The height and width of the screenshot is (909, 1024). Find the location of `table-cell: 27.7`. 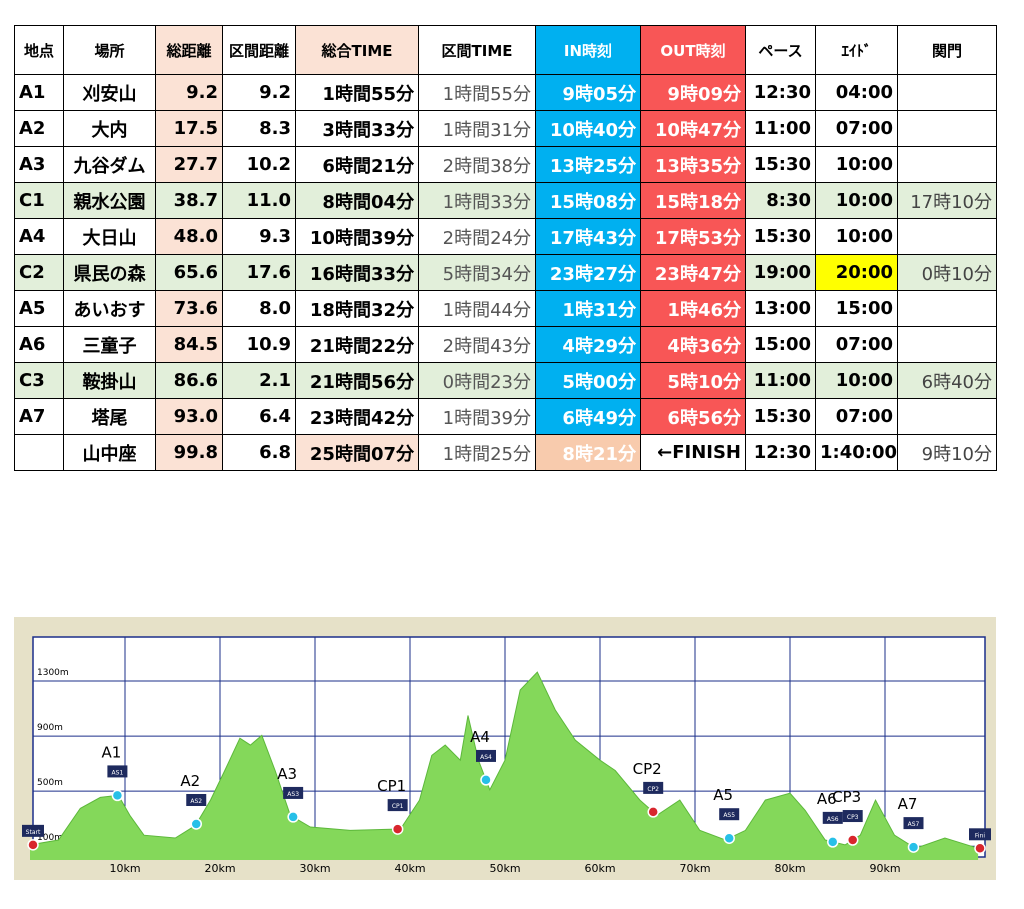

table-cell: 27.7 is located at coordinates (189, 164).